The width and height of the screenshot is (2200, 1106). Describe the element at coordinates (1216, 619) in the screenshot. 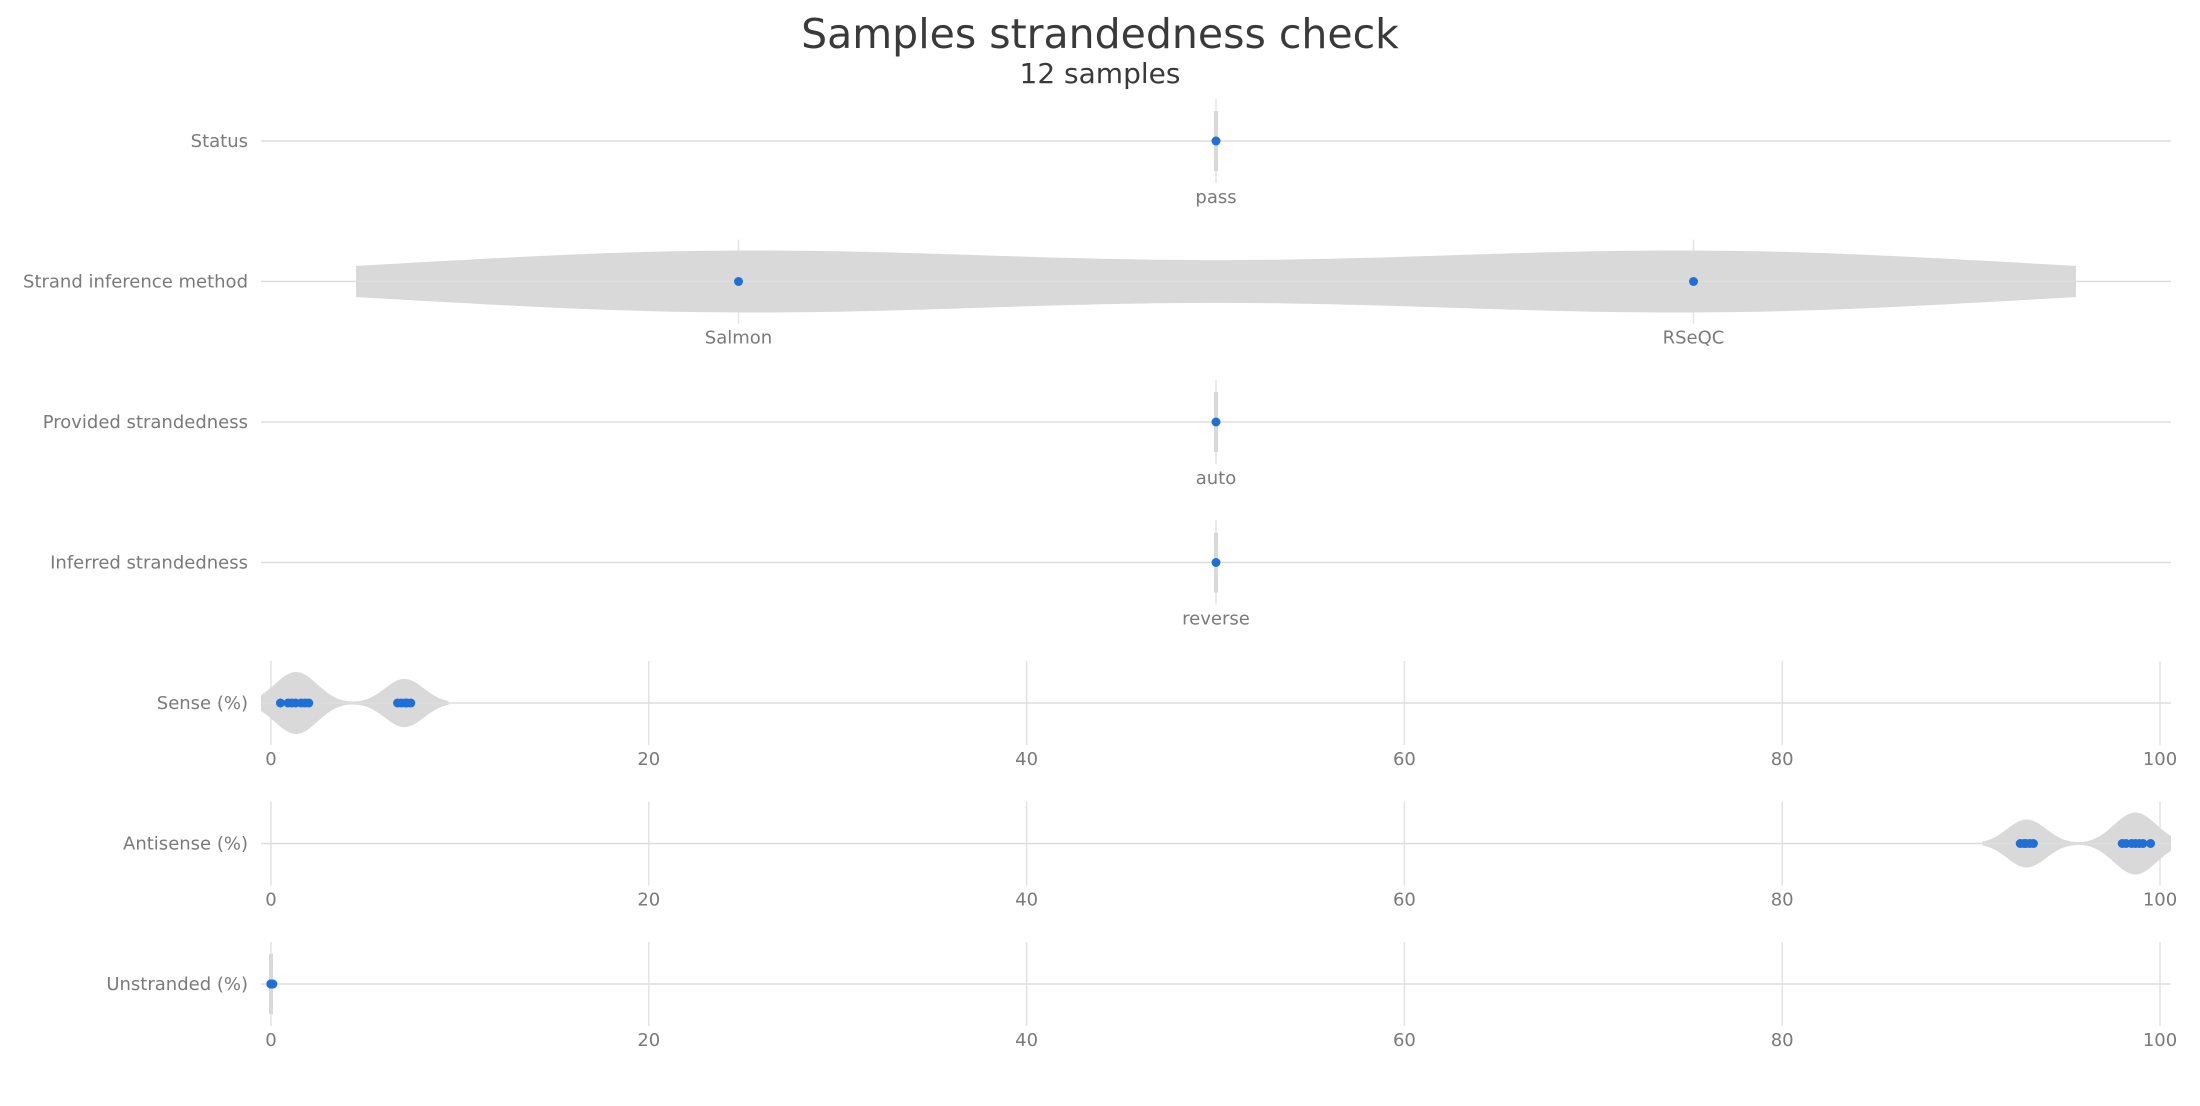

I see `category-label: reverse` at that location.